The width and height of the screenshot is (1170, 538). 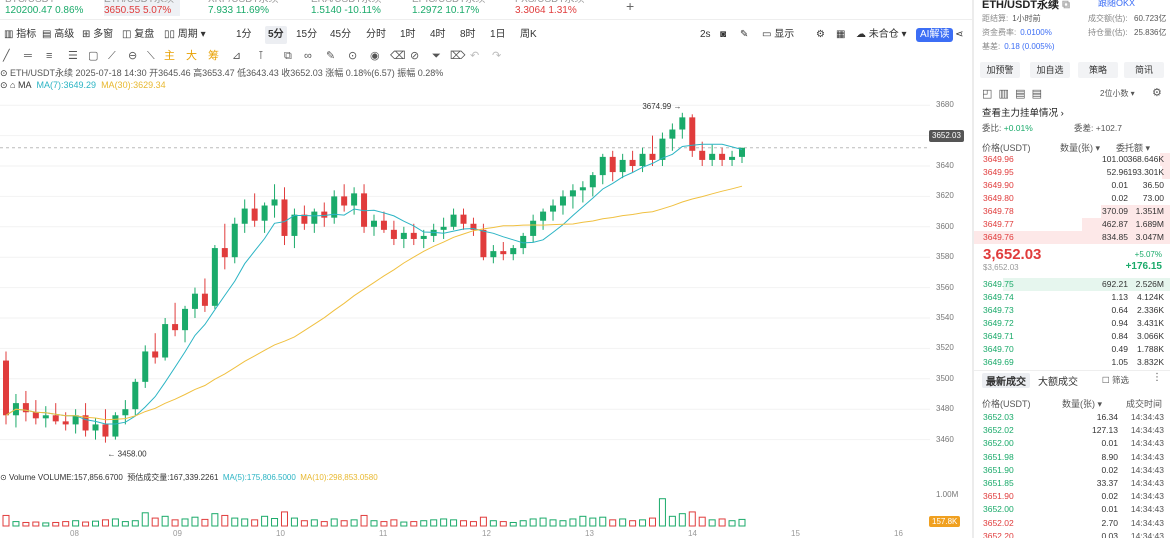 I want to click on copy-icon: ⧉, so click(x=288, y=56).